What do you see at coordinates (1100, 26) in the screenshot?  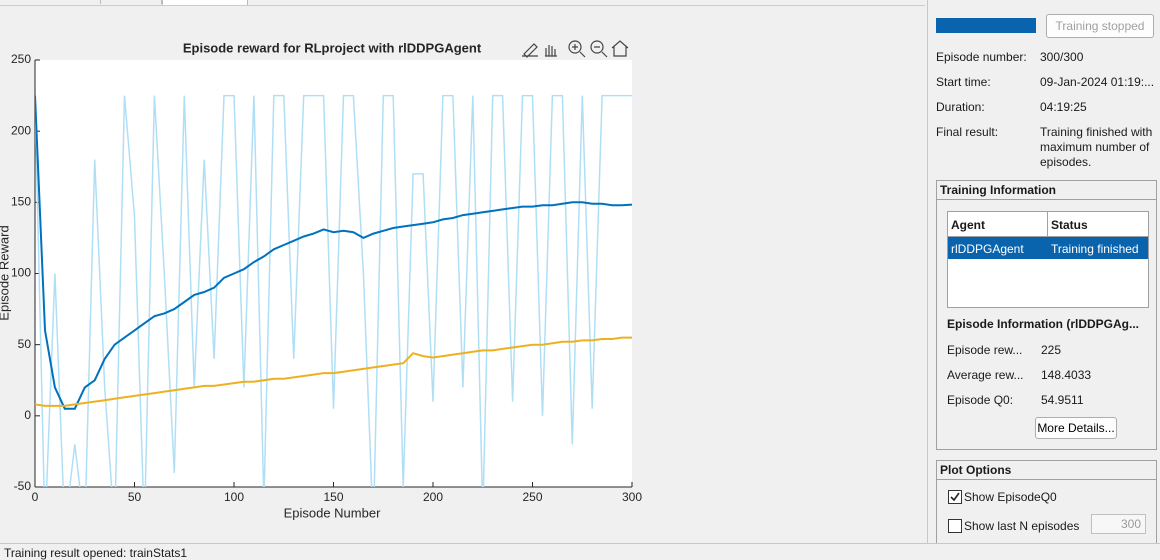 I see `stop-button: Training stopped` at bounding box center [1100, 26].